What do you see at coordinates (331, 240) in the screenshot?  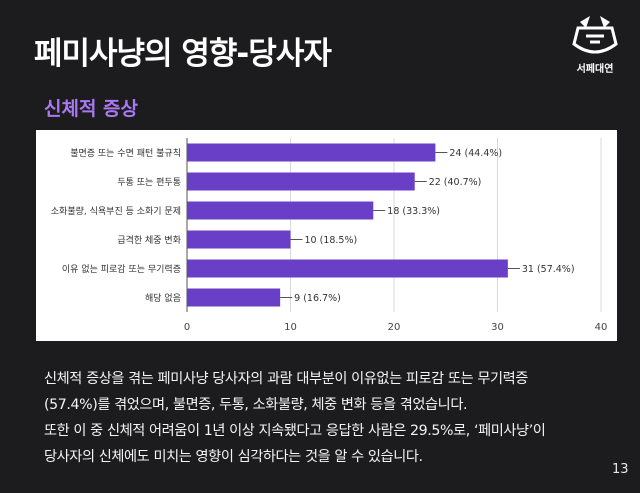 I see `data-label: 10 (18.5%)` at bounding box center [331, 240].